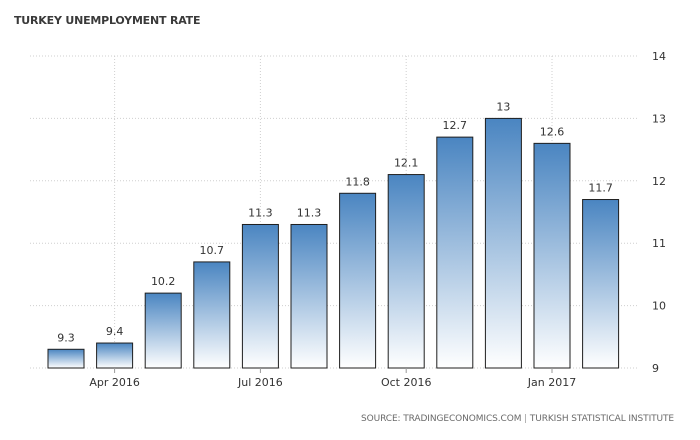 The image size is (700, 440). I want to click on source-org: TURKISH STATISTICAL INSTITUTE, so click(601, 419).